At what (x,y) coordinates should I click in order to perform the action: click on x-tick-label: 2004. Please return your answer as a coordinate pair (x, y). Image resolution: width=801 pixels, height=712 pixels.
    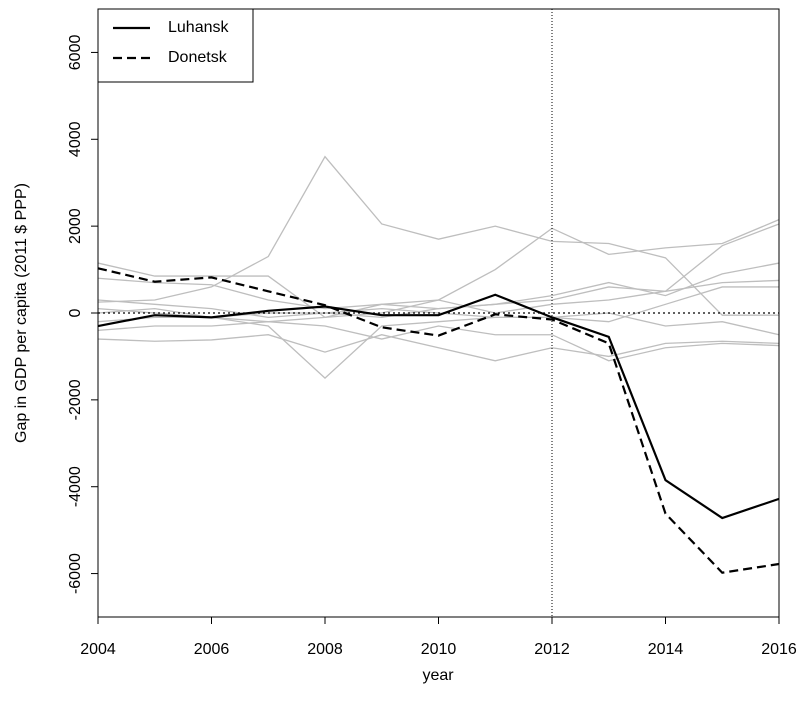
    Looking at the image, I should click on (98, 649).